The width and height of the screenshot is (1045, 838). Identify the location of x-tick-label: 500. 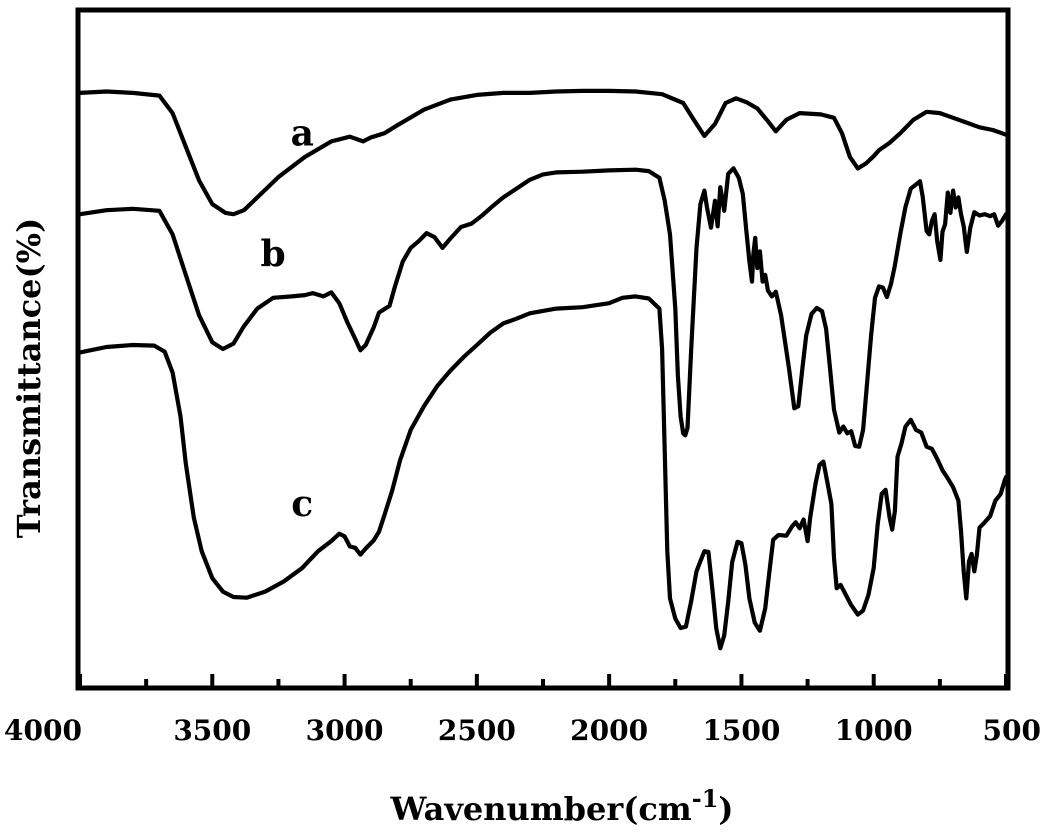
(1012, 730).